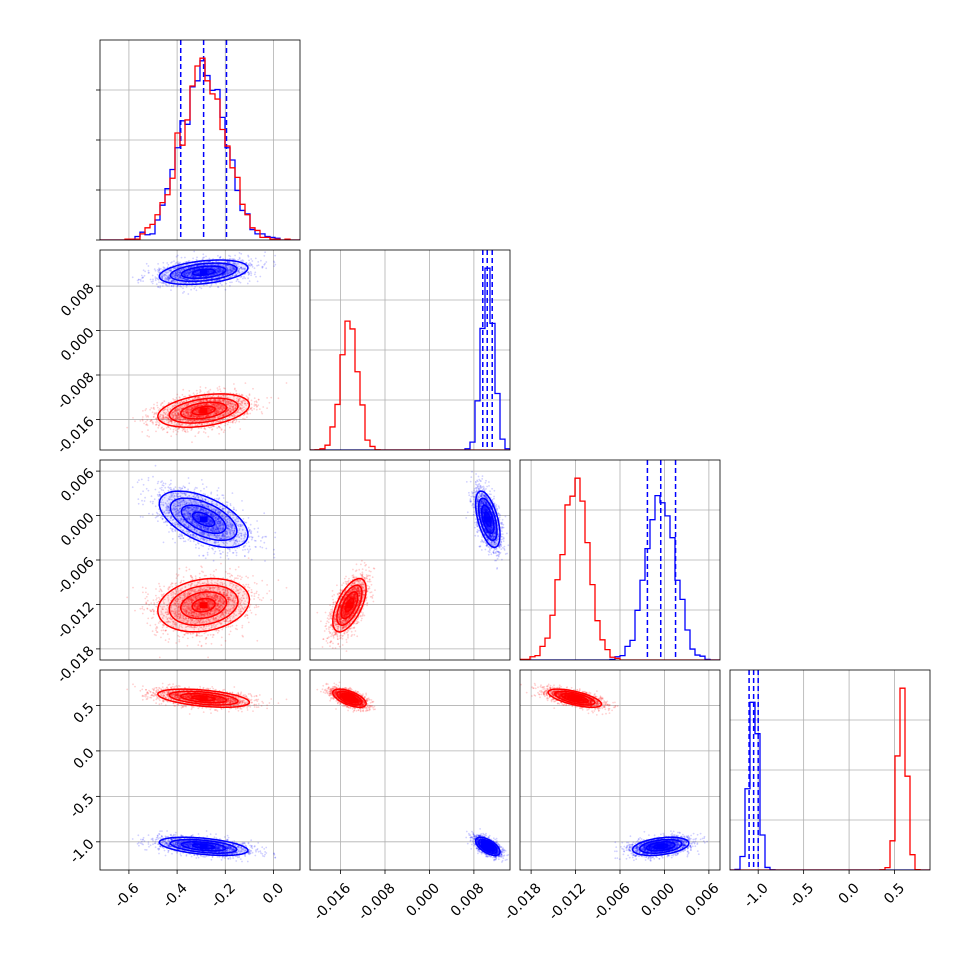 The width and height of the screenshot is (970, 970). Describe the element at coordinates (75, 435) in the screenshot. I see `y-tick-label: -0.016` at that location.